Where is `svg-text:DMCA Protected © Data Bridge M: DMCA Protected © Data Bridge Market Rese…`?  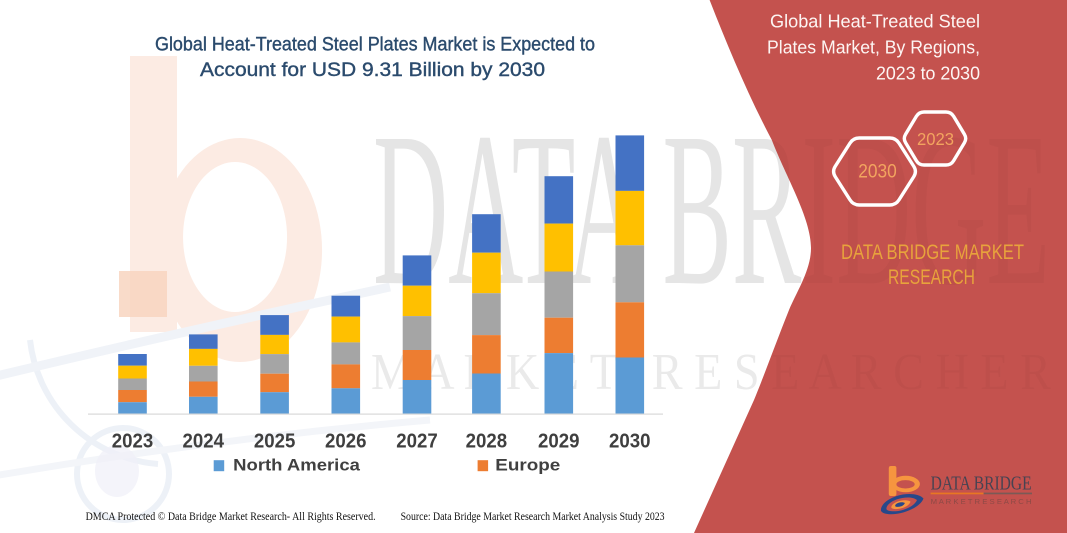
svg-text:DMCA Protected © Data Bridge M: DMCA Protected © Data Bridge Market Rese… is located at coordinates (231, 517).